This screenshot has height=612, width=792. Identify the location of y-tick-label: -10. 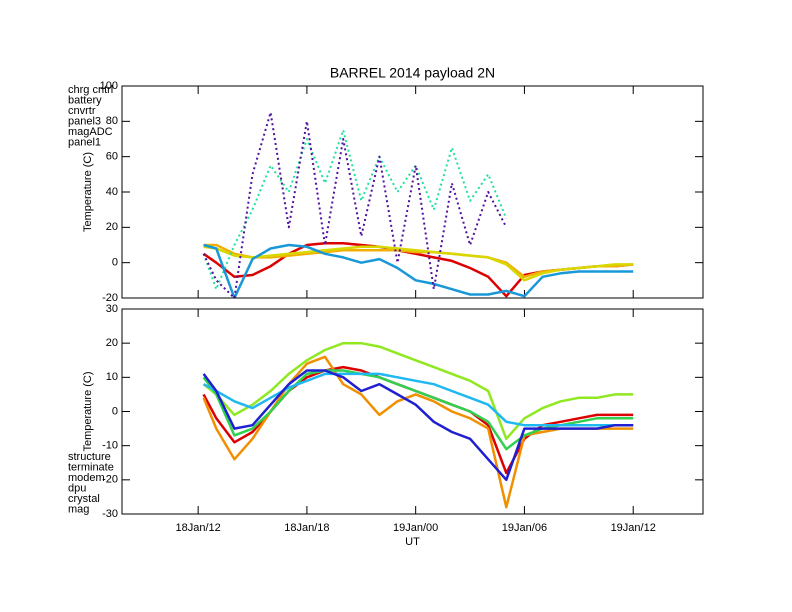
(110, 446).